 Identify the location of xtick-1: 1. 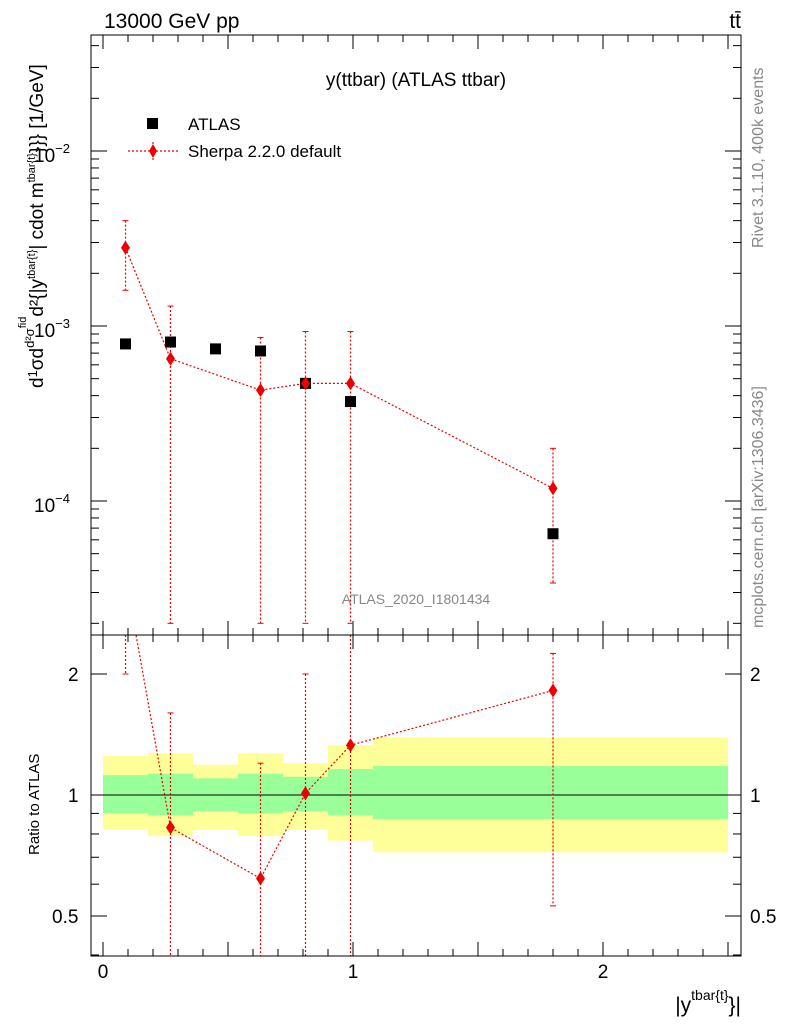
(353, 972).